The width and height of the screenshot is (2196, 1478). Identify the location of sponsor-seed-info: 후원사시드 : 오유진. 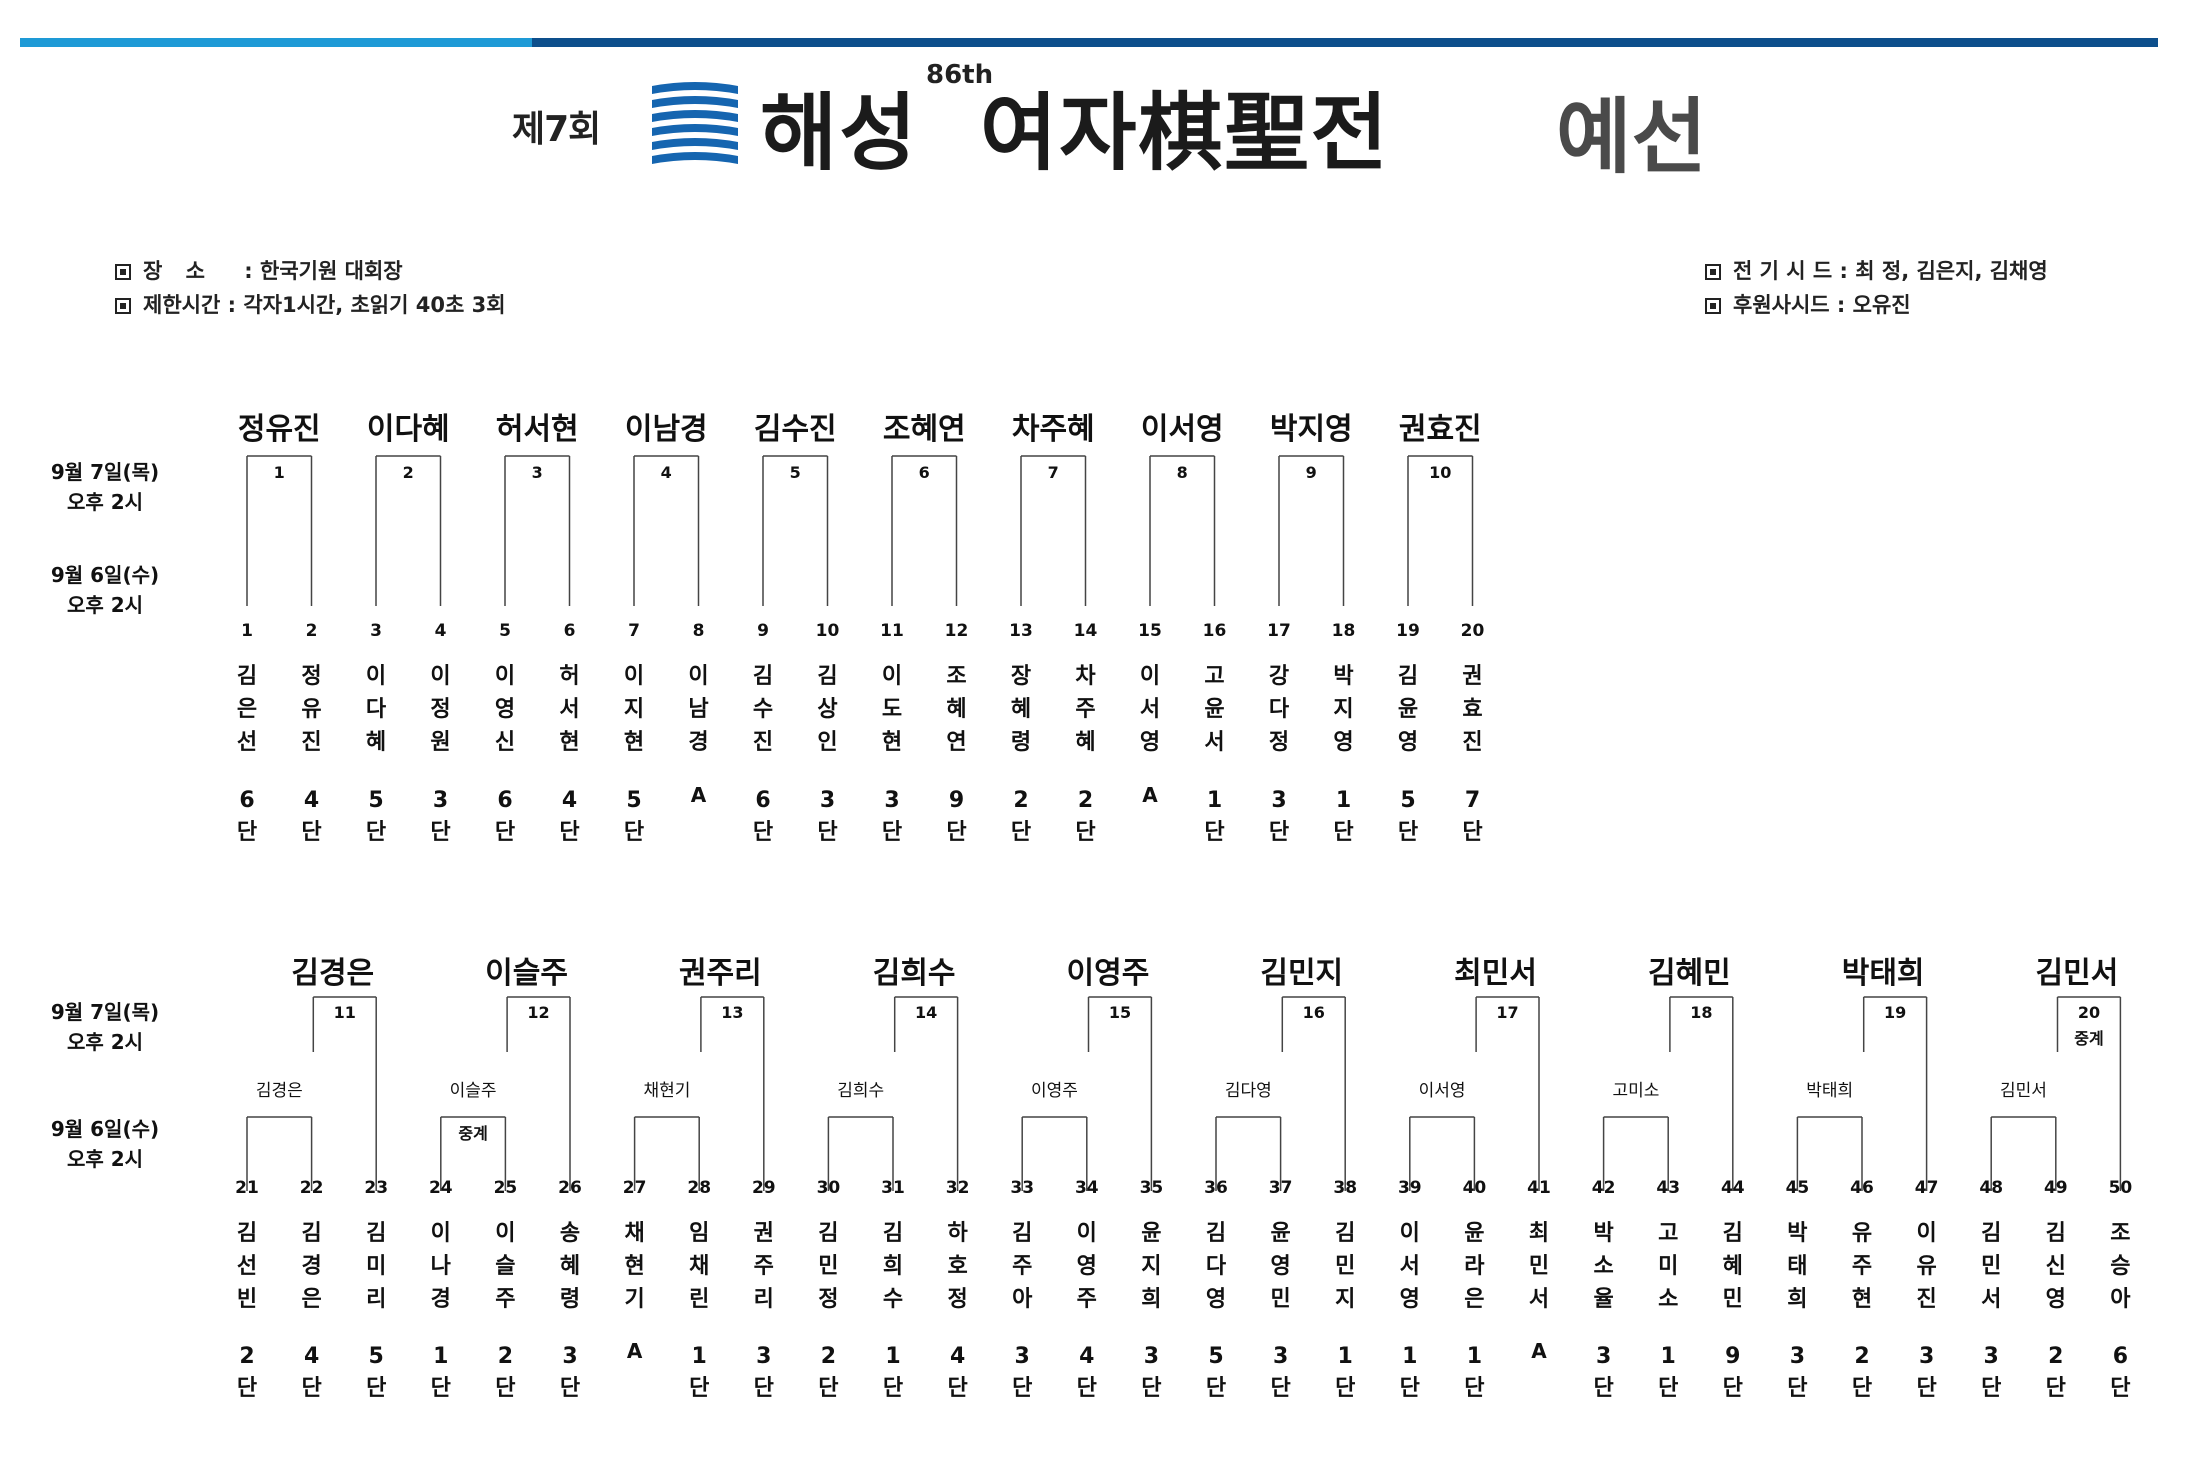
(1808, 305).